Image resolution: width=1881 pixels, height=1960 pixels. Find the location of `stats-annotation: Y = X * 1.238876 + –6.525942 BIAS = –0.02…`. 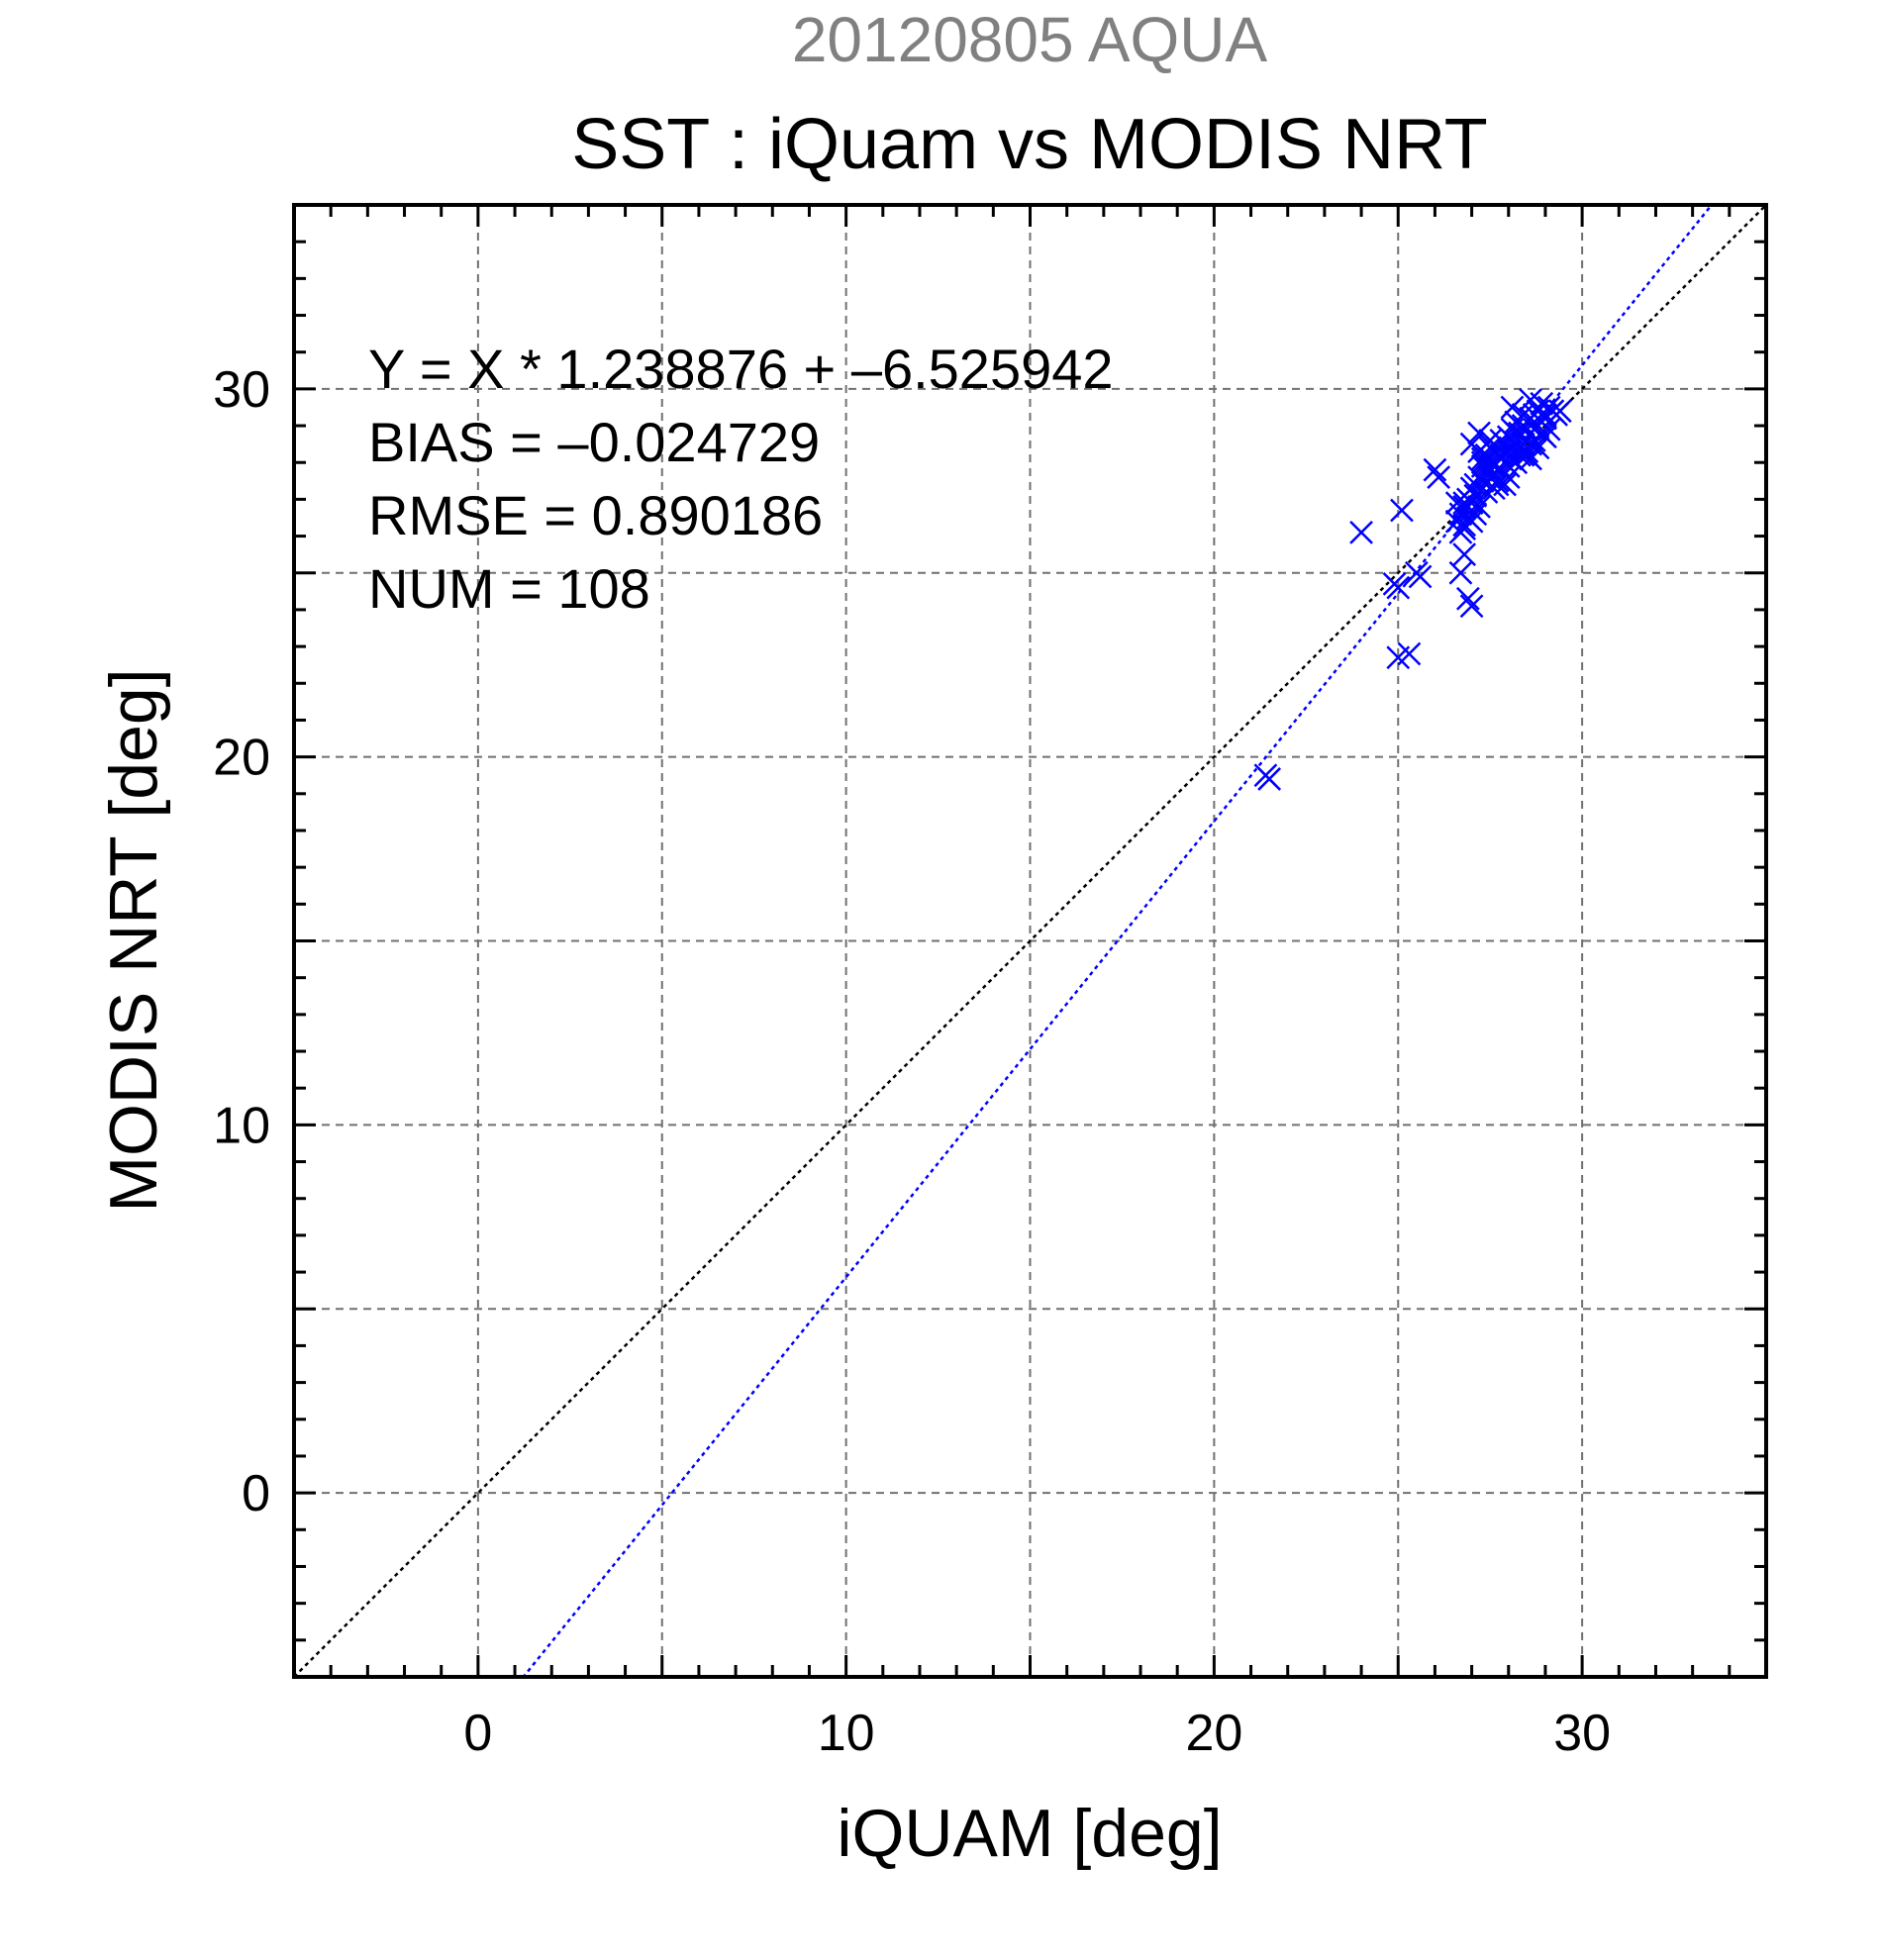

stats-annotation: Y = X * 1.238876 + –6.525942 BIAS = –0.02… is located at coordinates (741, 479).